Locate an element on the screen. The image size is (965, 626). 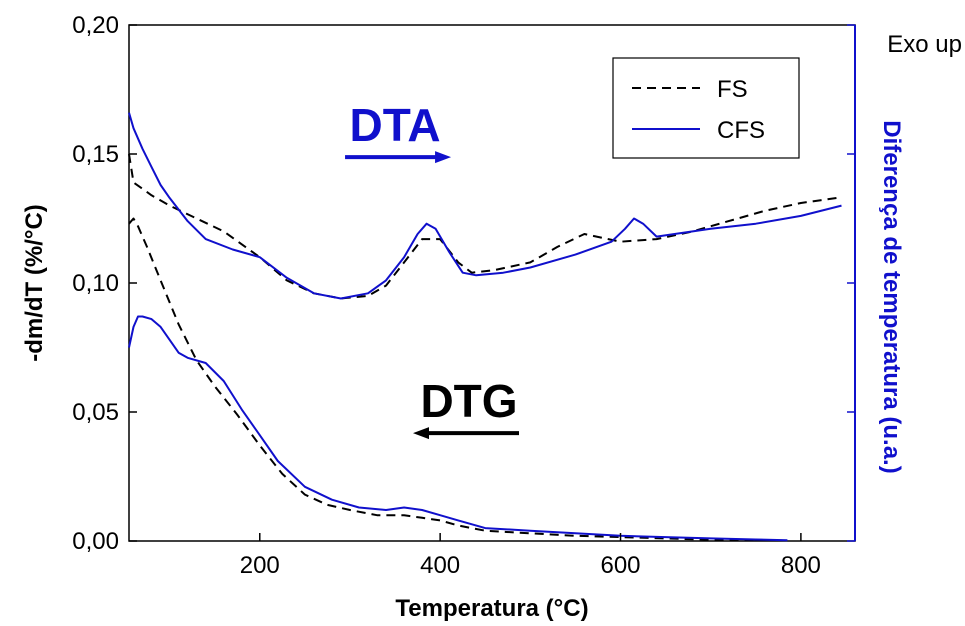
legend-box is located at coordinates (706, 108).